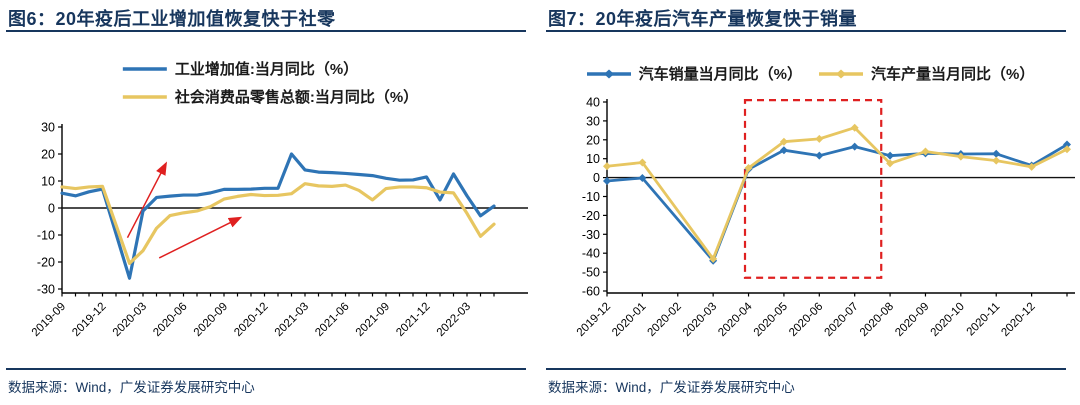  I want to click on x-tick-label: 2021-09, so click(373, 320).